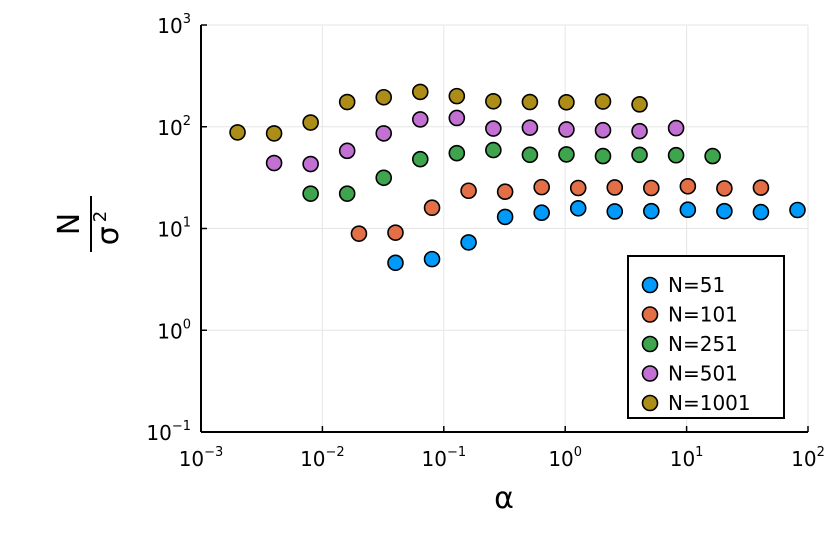 Image resolution: width=830 pixels, height=554 pixels. What do you see at coordinates (703, 315) in the screenshot?
I see `legend-entry-label: N=101` at bounding box center [703, 315].